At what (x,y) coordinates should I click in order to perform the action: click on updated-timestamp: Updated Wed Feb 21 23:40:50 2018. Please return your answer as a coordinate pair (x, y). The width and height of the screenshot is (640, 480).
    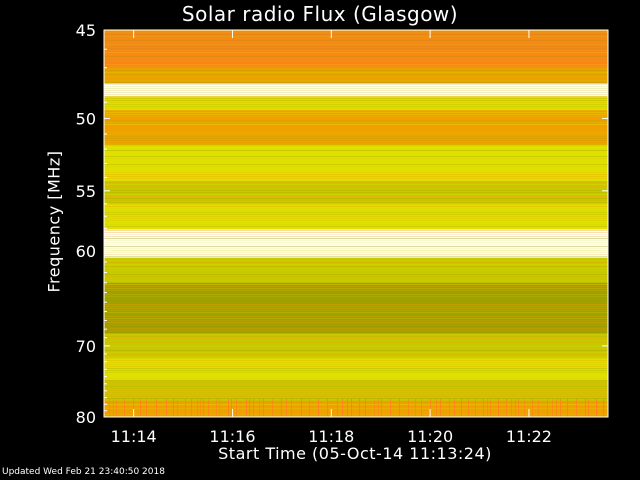
    Looking at the image, I should click on (83, 472).